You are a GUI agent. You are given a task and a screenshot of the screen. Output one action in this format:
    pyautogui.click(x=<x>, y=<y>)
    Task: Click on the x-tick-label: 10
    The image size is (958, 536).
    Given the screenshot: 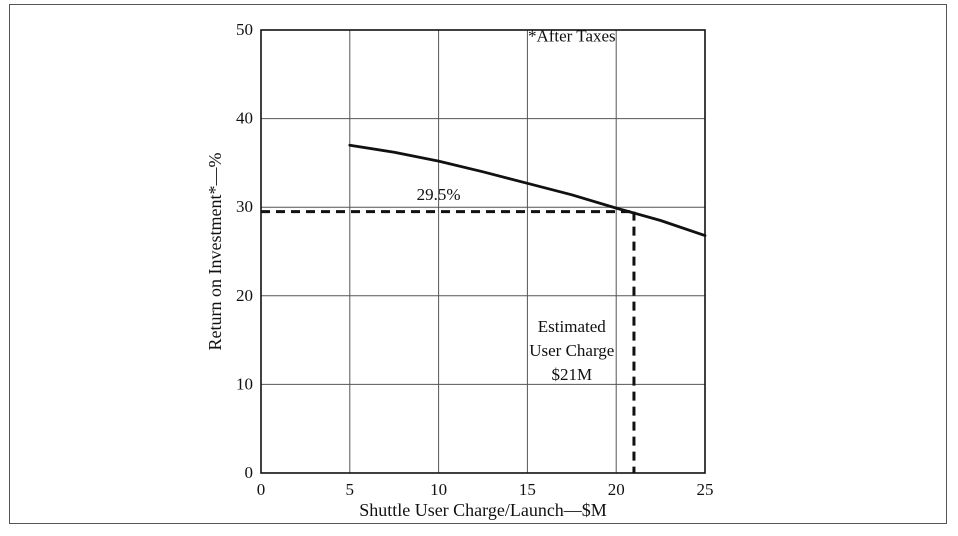 What is the action you would take?
    pyautogui.click(x=438, y=489)
    